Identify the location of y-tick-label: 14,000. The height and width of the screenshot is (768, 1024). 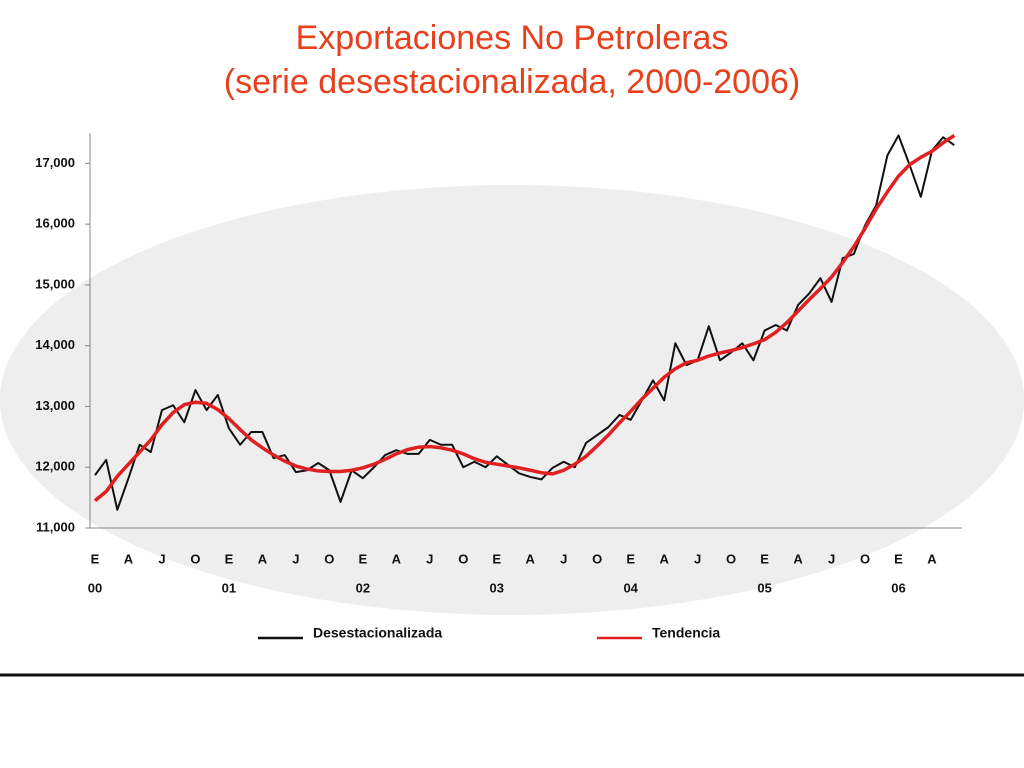
(55, 344).